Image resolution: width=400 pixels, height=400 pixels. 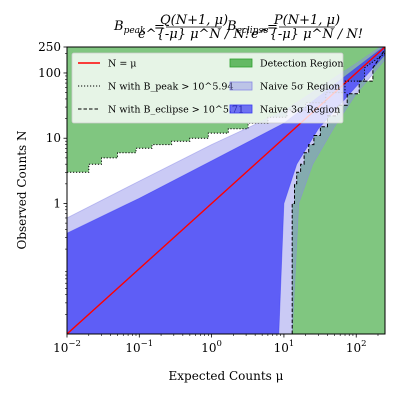 What do you see at coordinates (306, 20) in the screenshot?
I see `title-numerator-eclipse: P(N+1, μ)` at bounding box center [306, 20].